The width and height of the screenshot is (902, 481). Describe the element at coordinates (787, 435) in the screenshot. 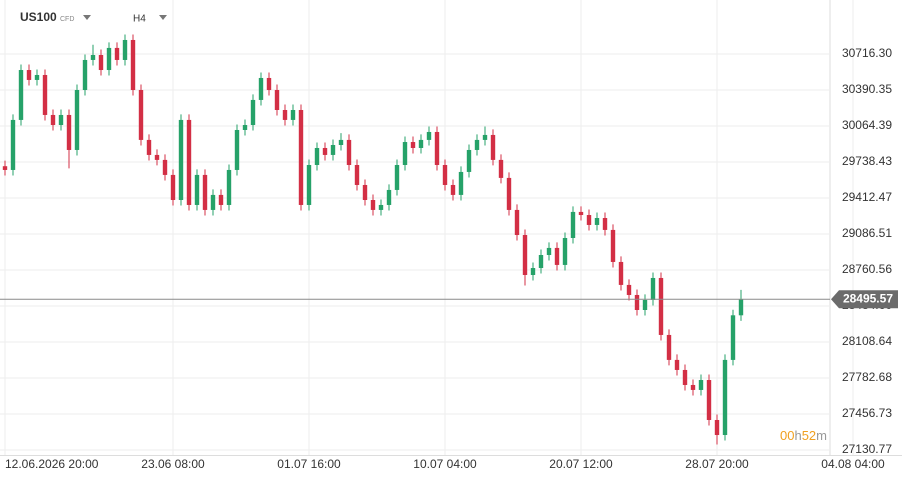

I see `countdown-hours: 00` at that location.